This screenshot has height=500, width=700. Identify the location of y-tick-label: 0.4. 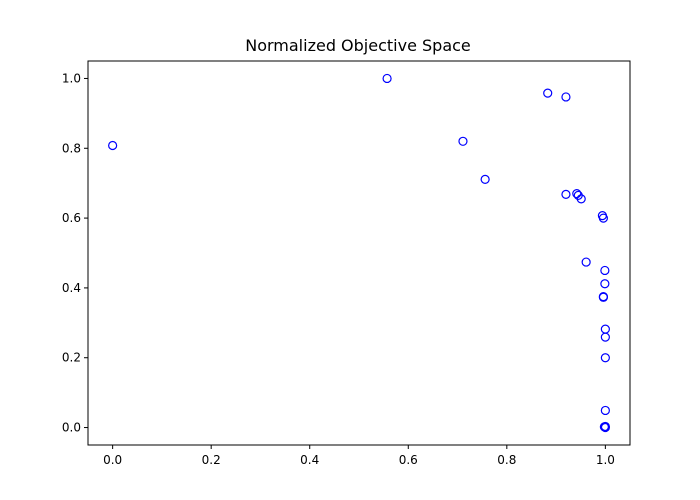
(71, 288).